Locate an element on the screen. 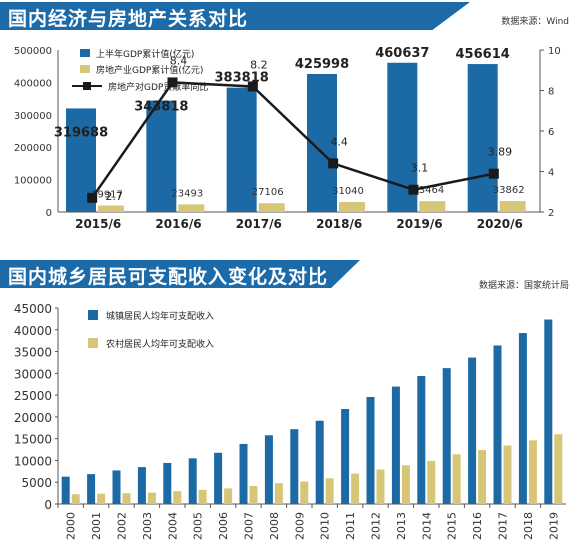  chart1-line-value-label: 3.89 is located at coordinates (500, 152).